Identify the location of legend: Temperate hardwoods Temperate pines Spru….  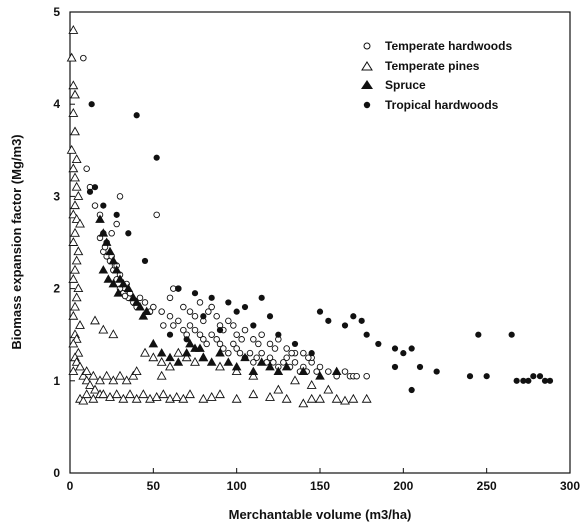
(436, 75).